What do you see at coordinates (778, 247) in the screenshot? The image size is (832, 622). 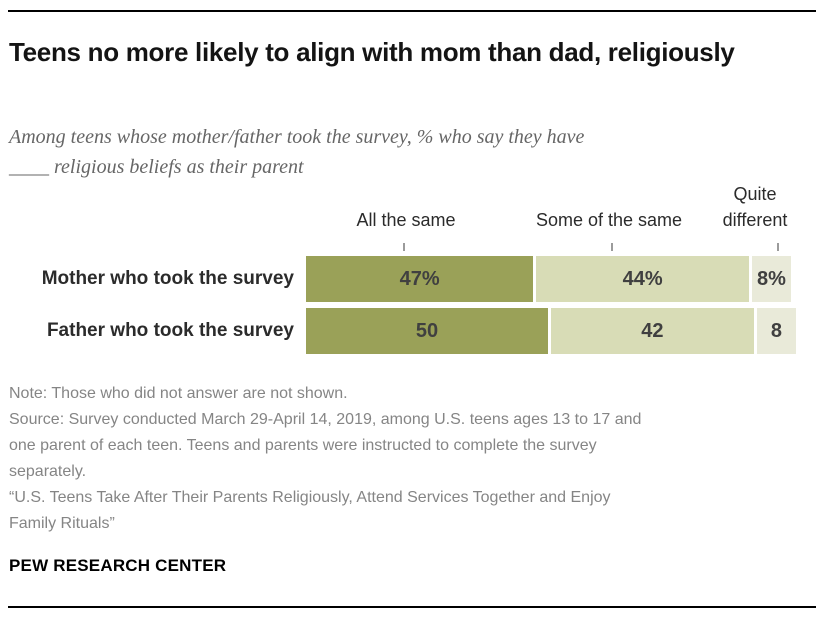 I see `header-tick-quite-different` at bounding box center [778, 247].